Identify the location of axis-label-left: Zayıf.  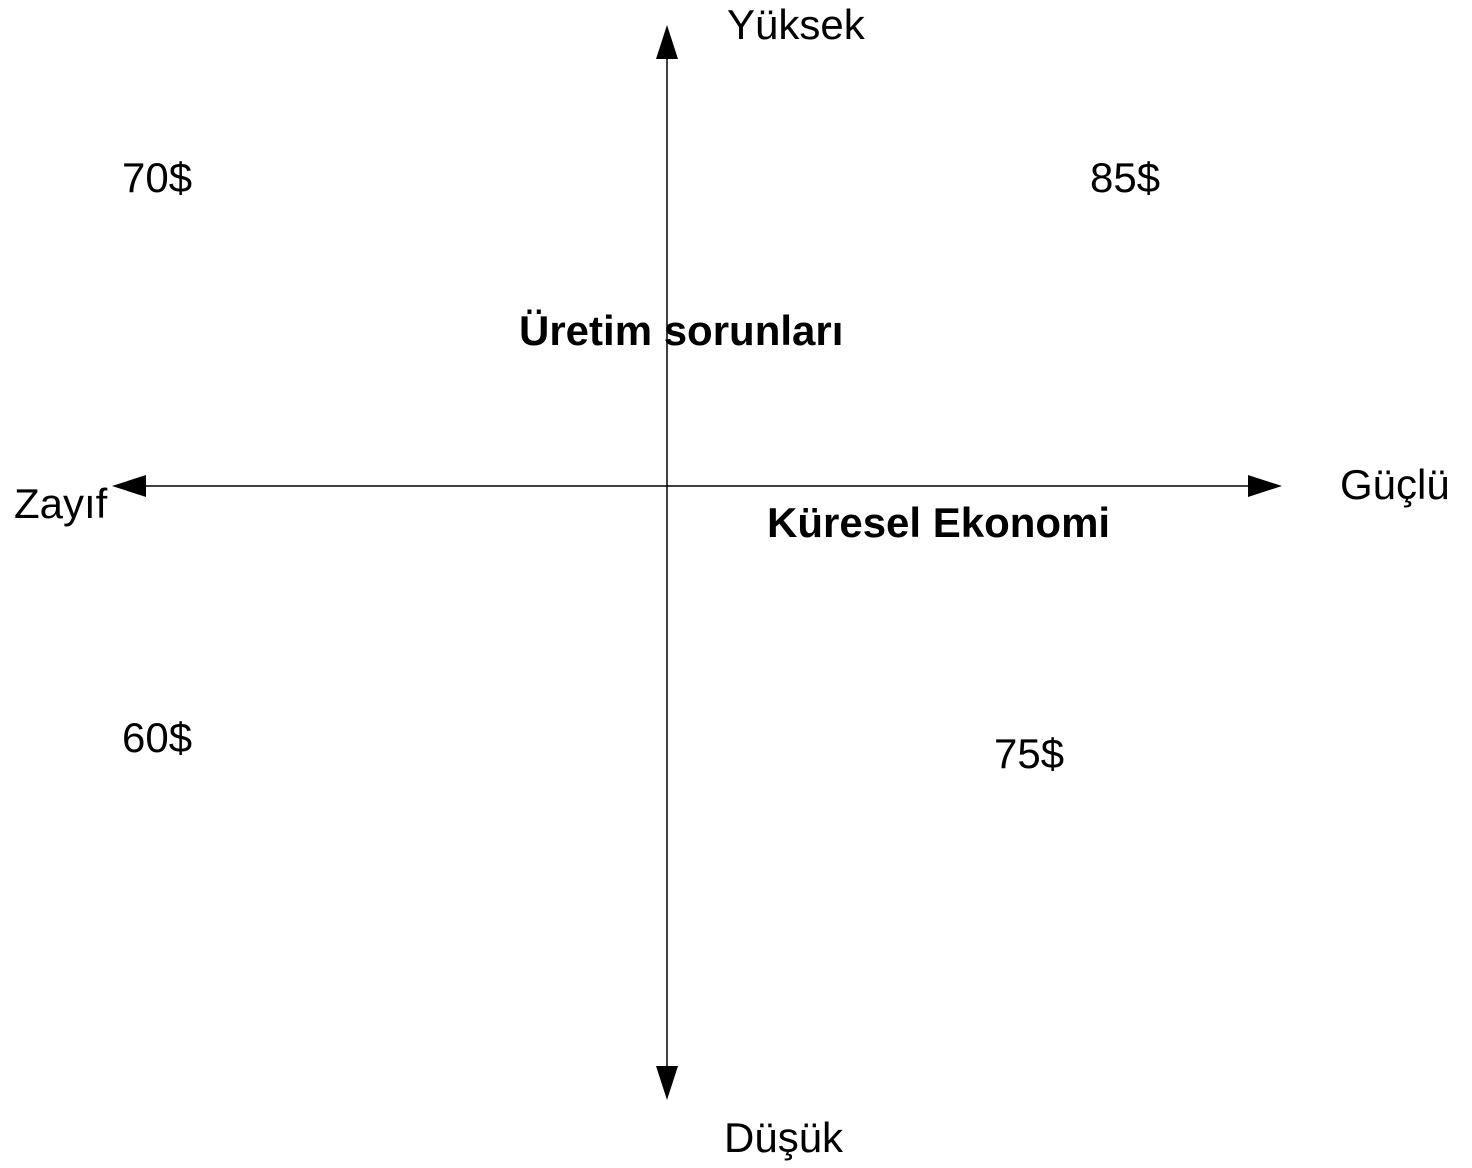
(61, 503).